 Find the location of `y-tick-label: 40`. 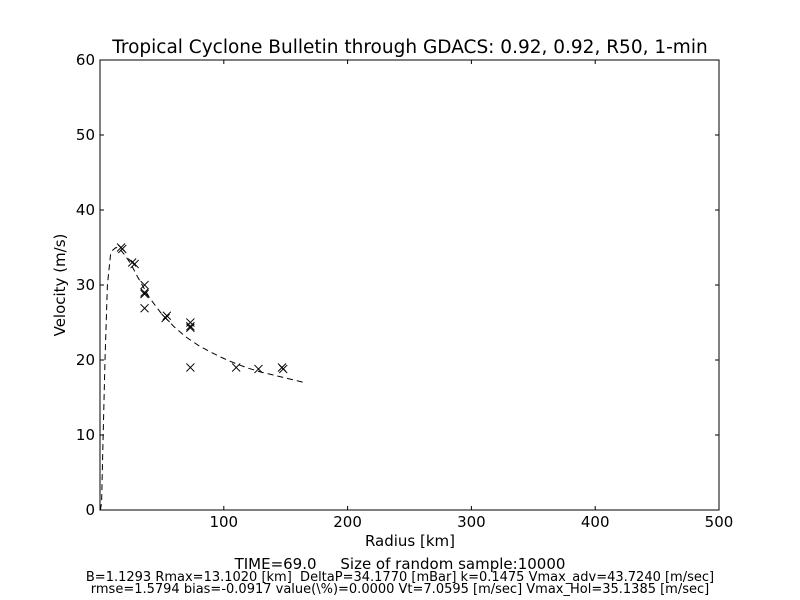

y-tick-label: 40 is located at coordinates (85, 210).